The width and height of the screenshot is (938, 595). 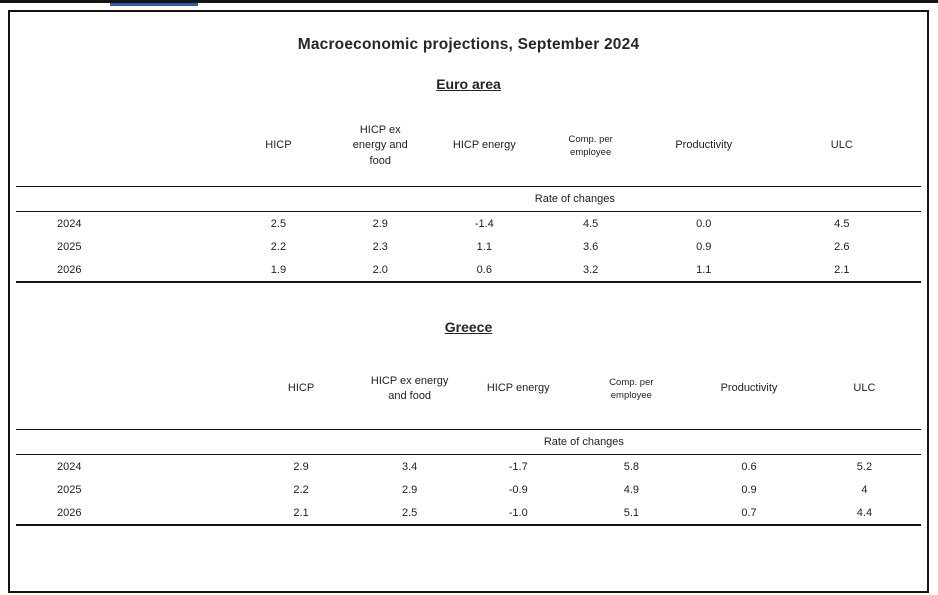 I want to click on table-row: 2024 2.9 3.4 -1.7 5.8 0.6 5.2, so click(x=468, y=467).